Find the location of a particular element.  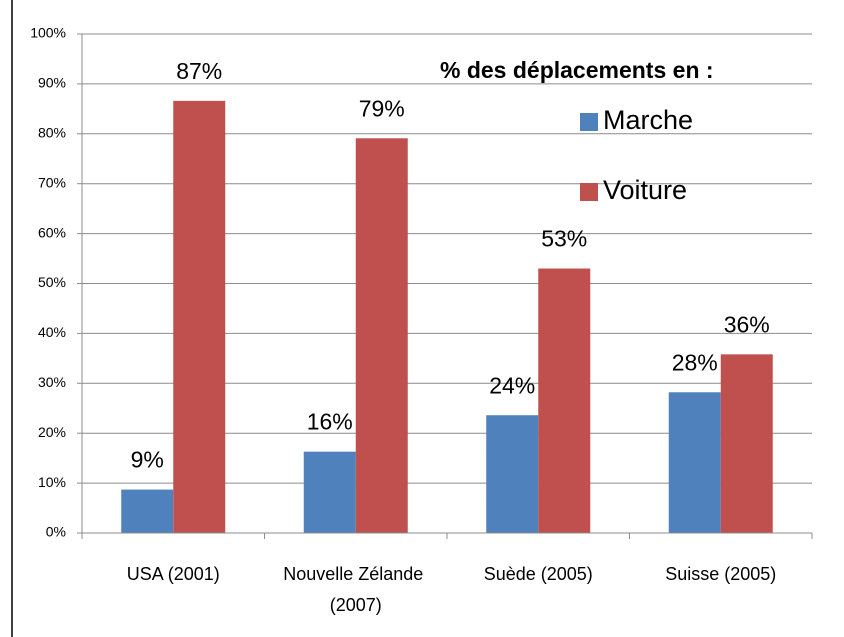

y-tick-label: 90% is located at coordinates (52, 83).